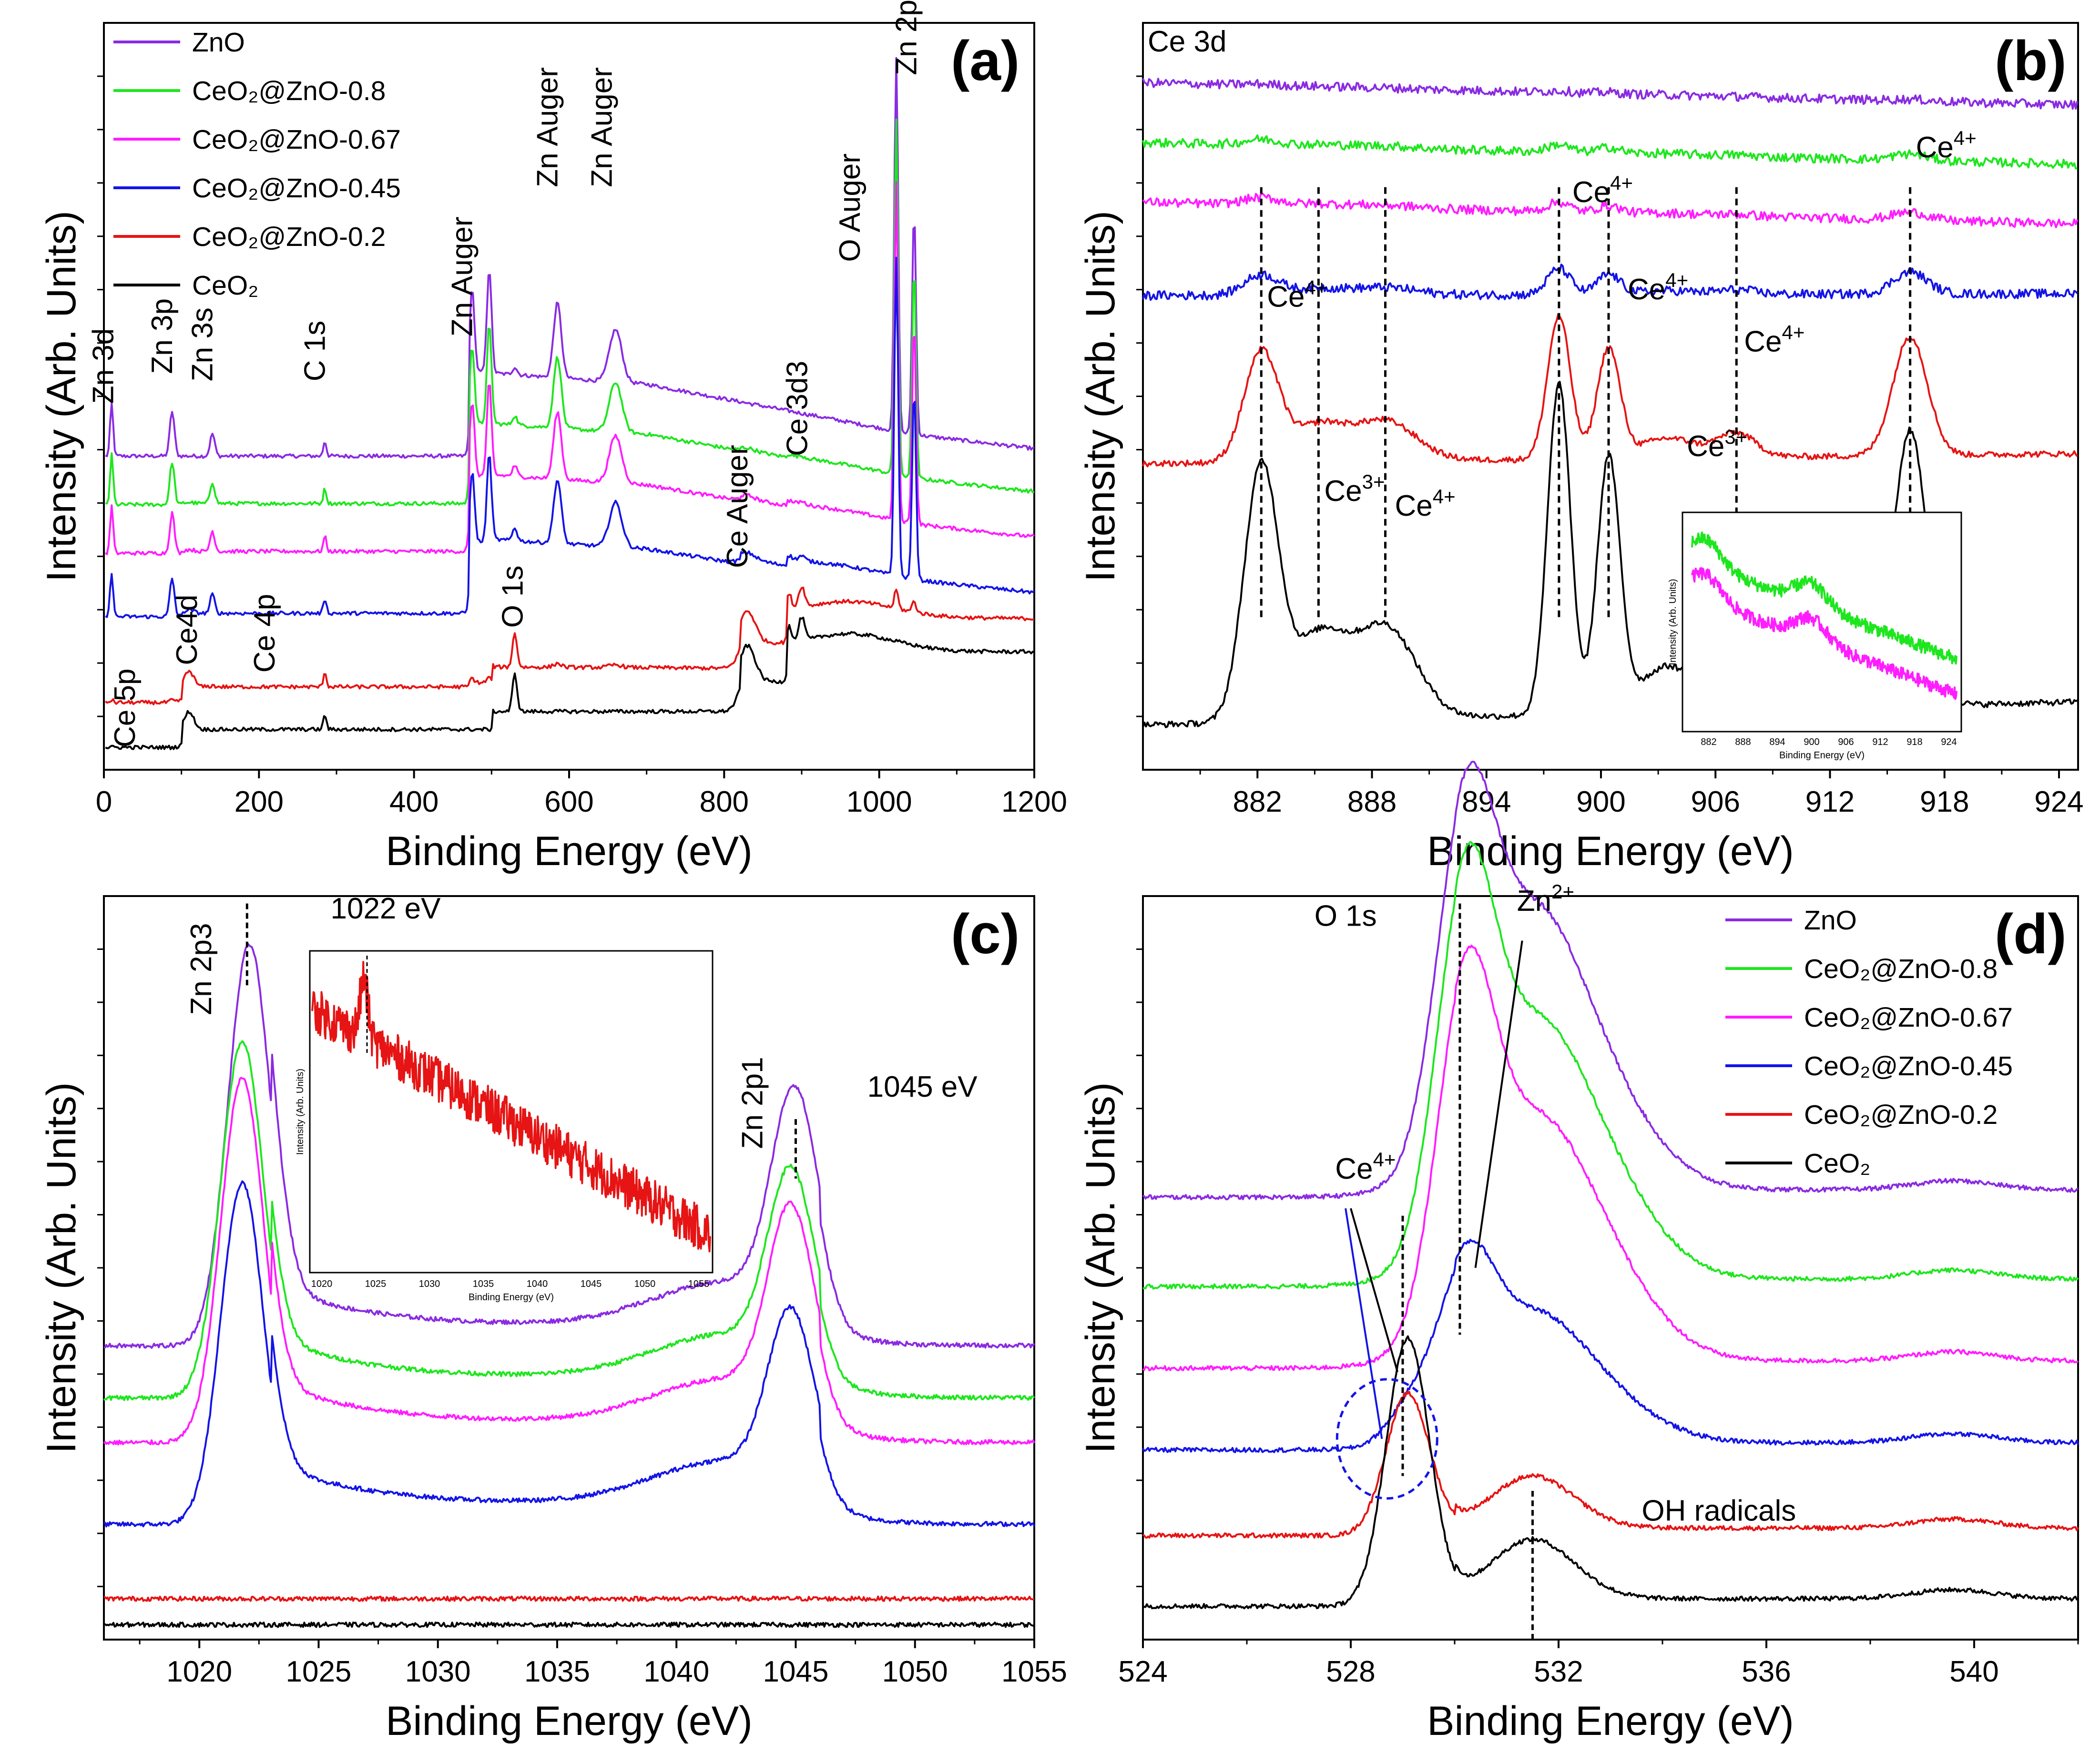  What do you see at coordinates (557, 1671) in the screenshot?
I see `x-tick-label: 1035` at bounding box center [557, 1671].